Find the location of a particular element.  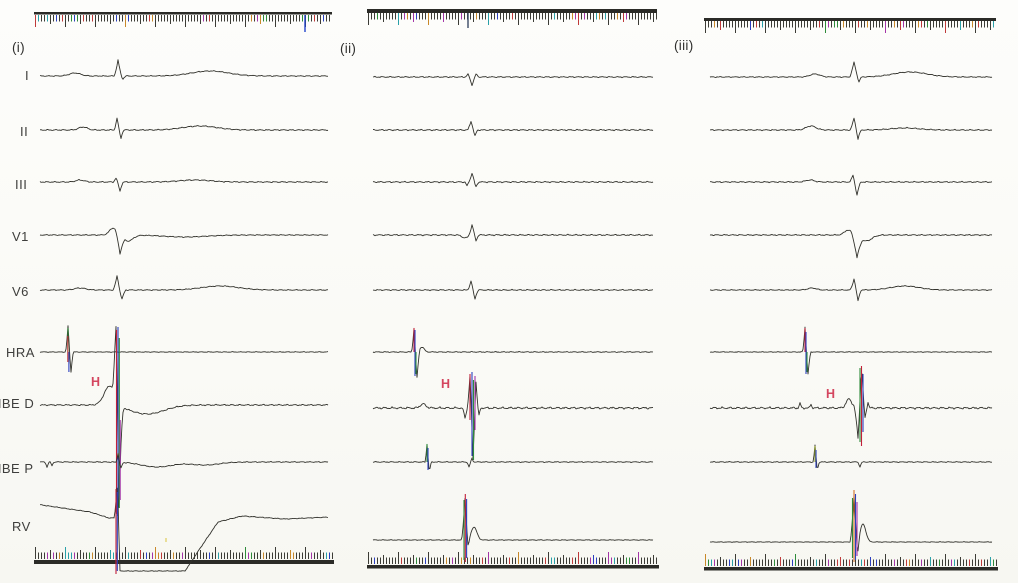

trace-i-V1 is located at coordinates (184, 241).